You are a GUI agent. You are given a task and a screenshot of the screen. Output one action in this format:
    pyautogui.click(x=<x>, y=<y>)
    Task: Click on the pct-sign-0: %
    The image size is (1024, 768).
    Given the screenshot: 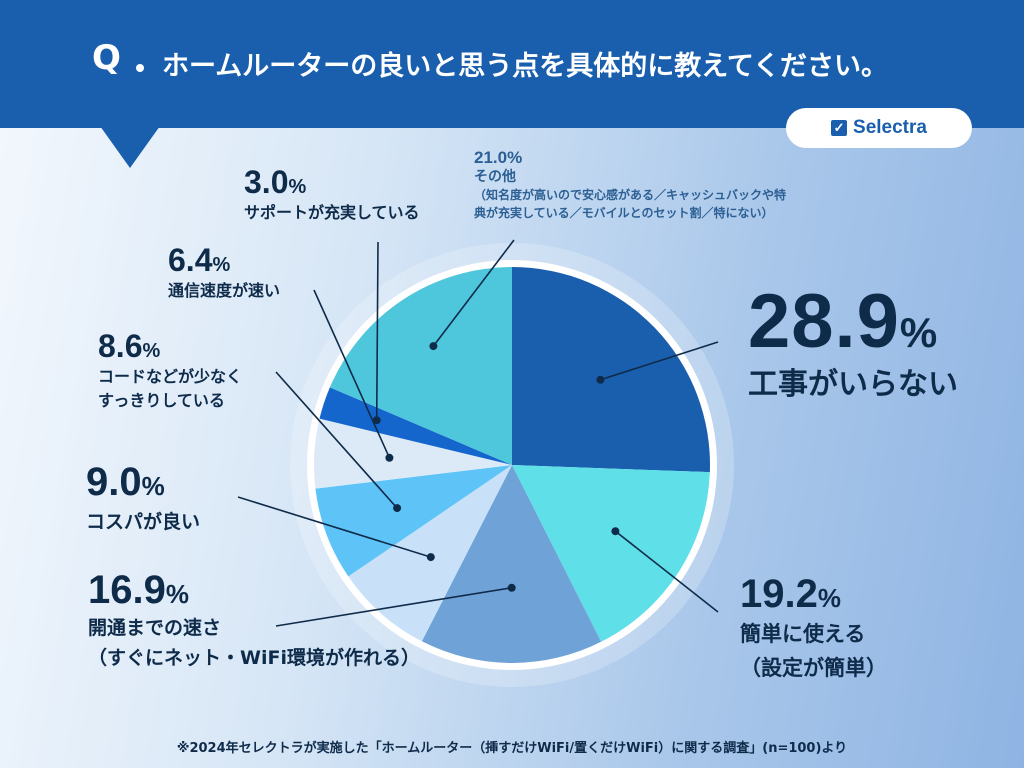 What is the action you would take?
    pyautogui.click(x=918, y=332)
    